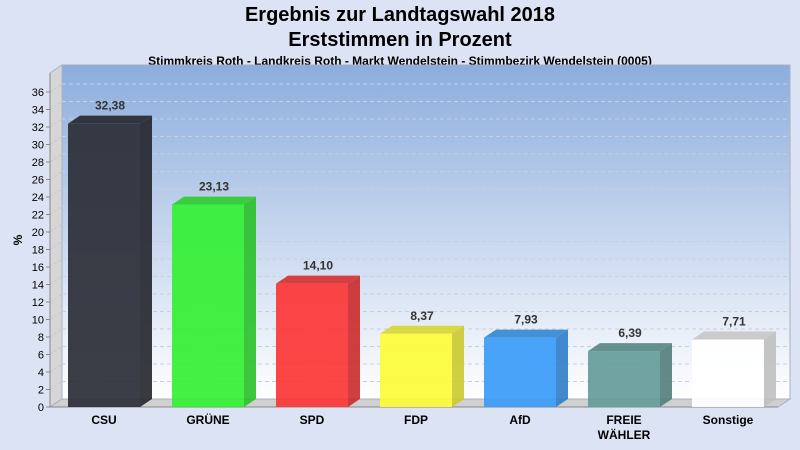 Image resolution: width=800 pixels, height=450 pixels. Describe the element at coordinates (38, 303) in the screenshot. I see `y-tick-label: 12` at that location.